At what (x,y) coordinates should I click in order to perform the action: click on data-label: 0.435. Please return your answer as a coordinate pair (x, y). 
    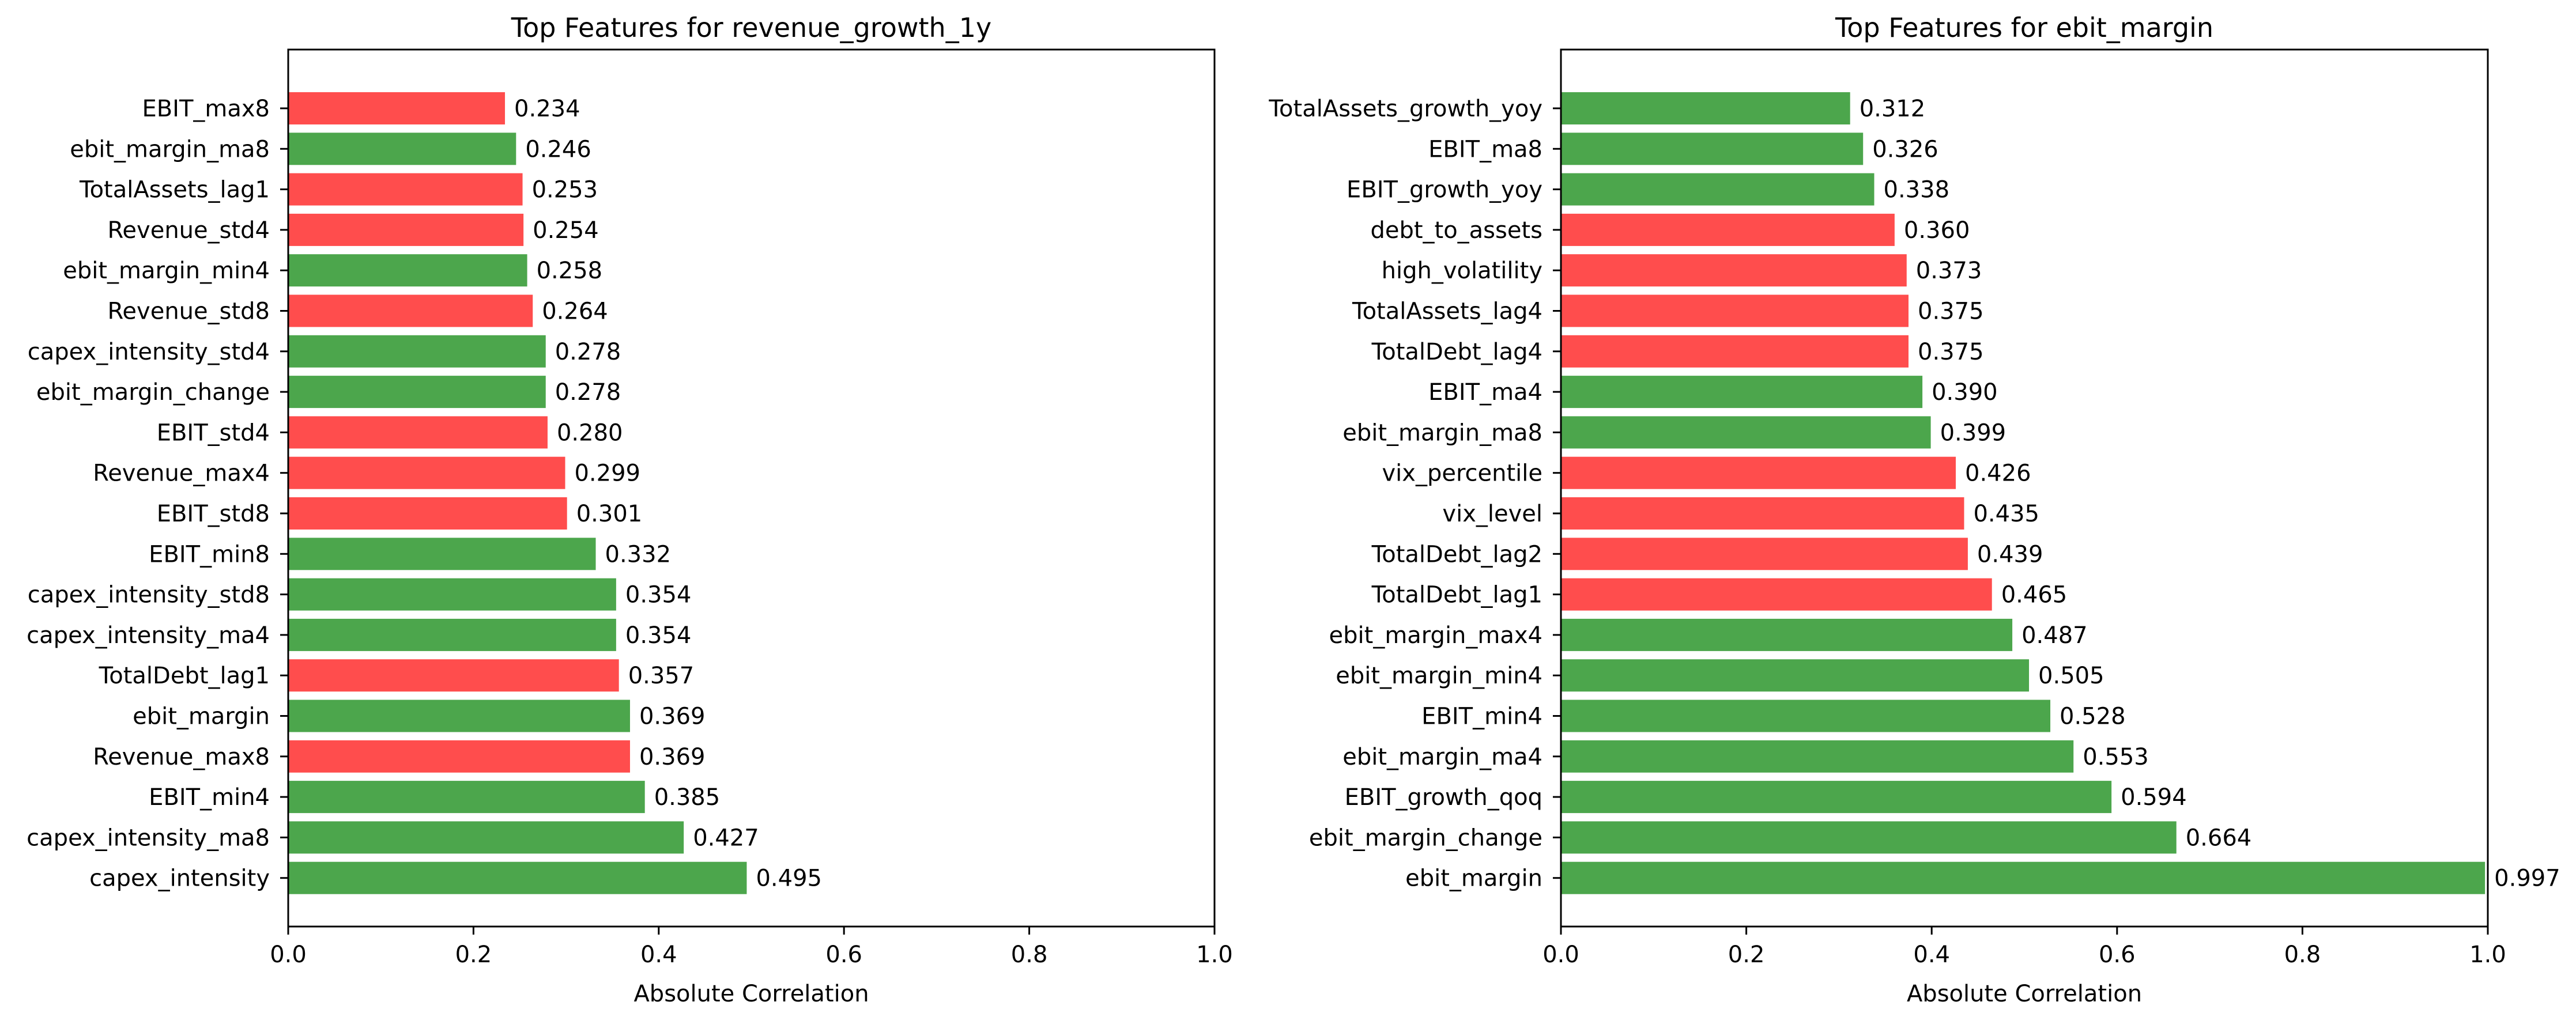
    Looking at the image, I should click on (2006, 514).